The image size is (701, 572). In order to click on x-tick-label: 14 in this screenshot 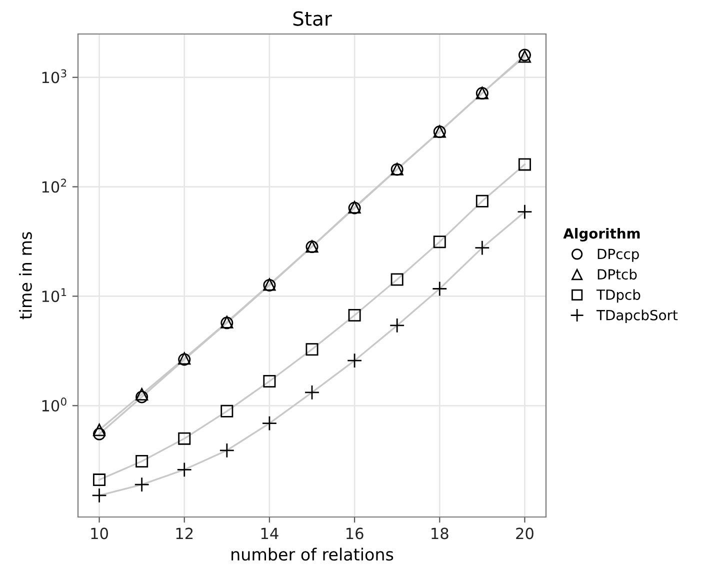, I will do `click(269, 534)`.